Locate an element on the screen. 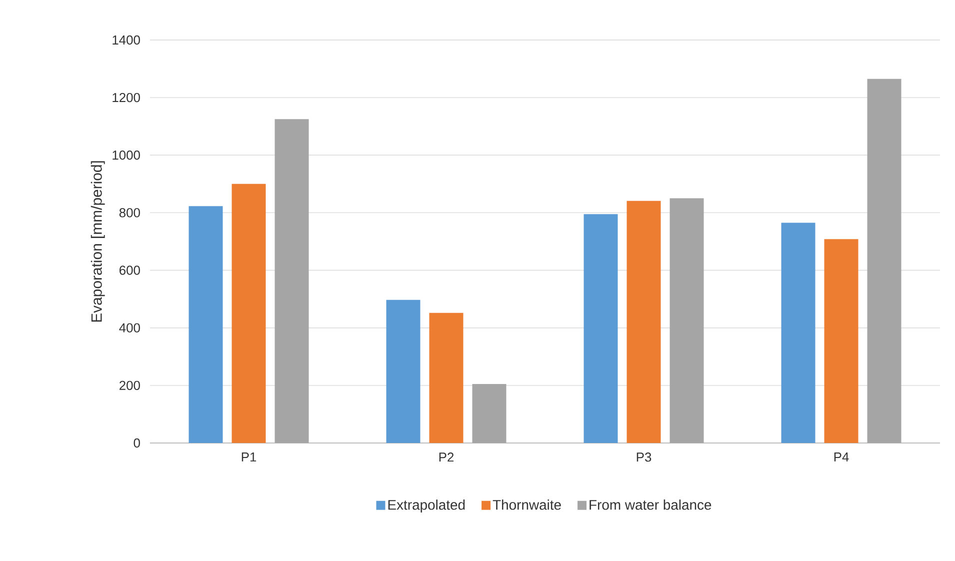 The image size is (955, 561). legend-label: From water balance is located at coordinates (651, 505).